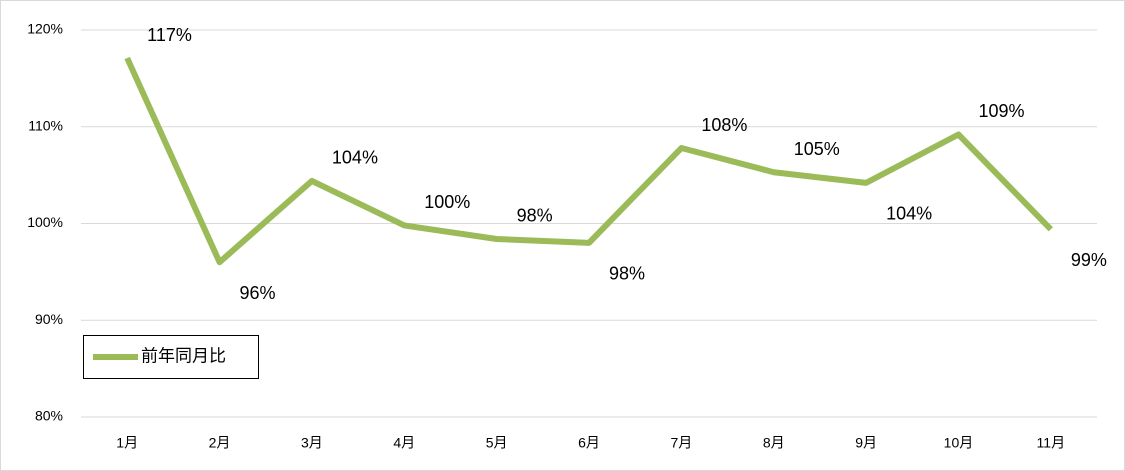  I want to click on x-tick-label: 11月, so click(1051, 443).